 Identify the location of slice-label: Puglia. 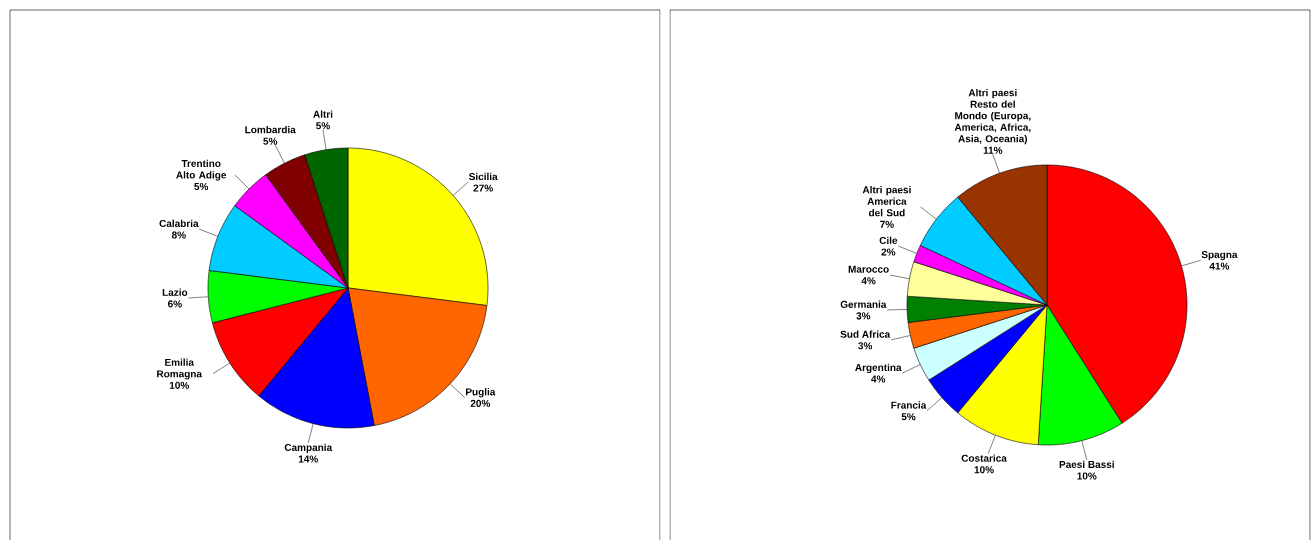
(481, 393).